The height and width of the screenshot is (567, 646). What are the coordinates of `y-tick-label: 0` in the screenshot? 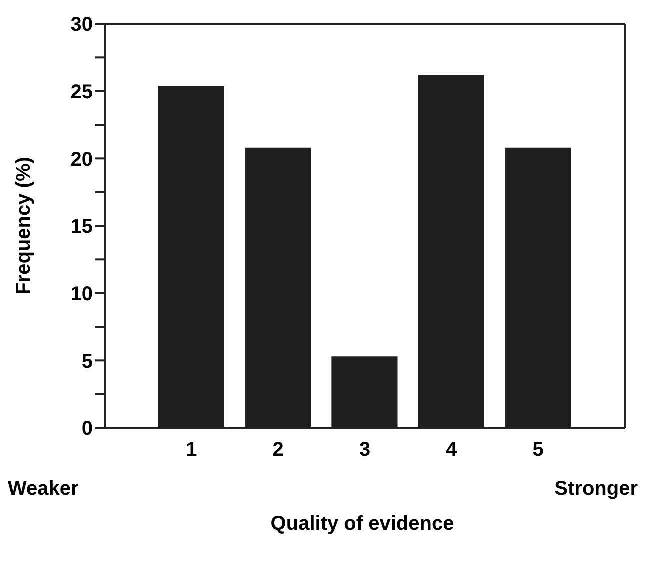 It's located at (87, 429).